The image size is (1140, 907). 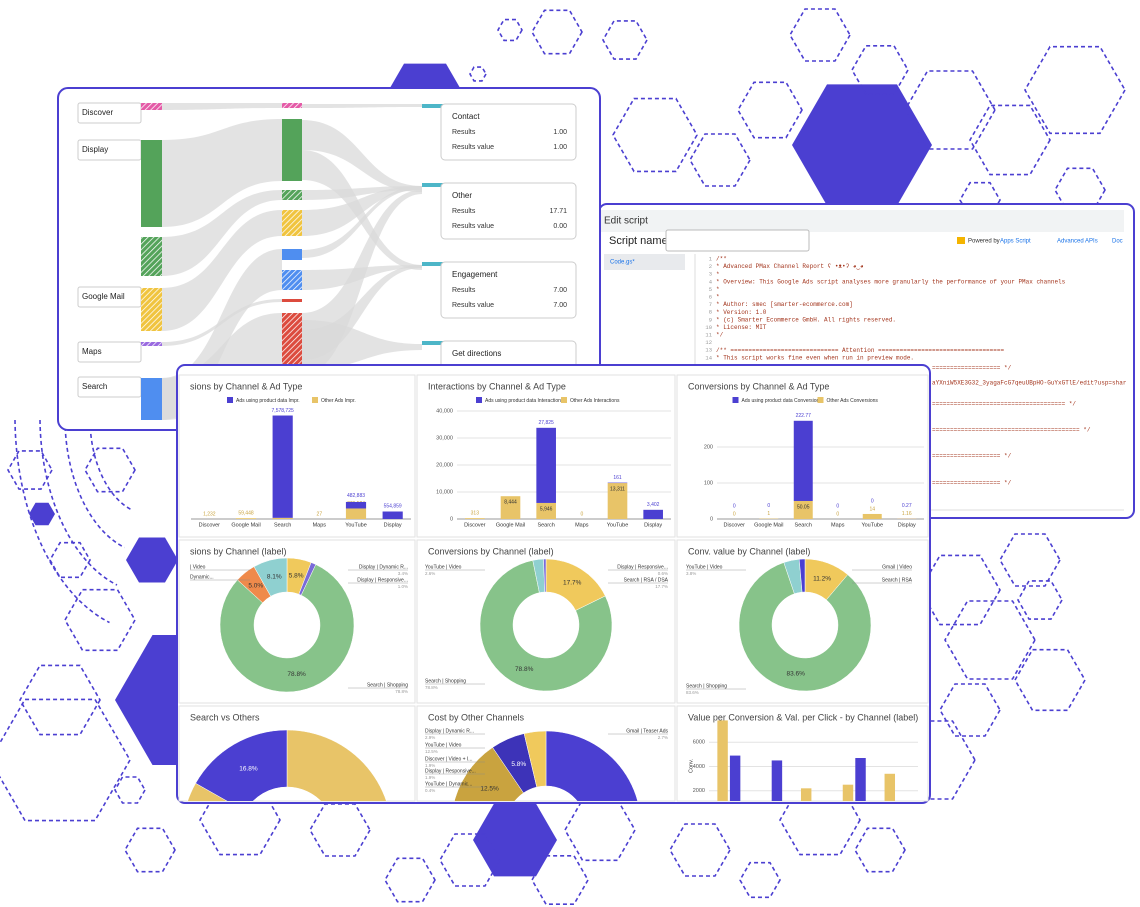 I want to click on chart-title: Conversions by Channel (label), so click(x=491, y=551).